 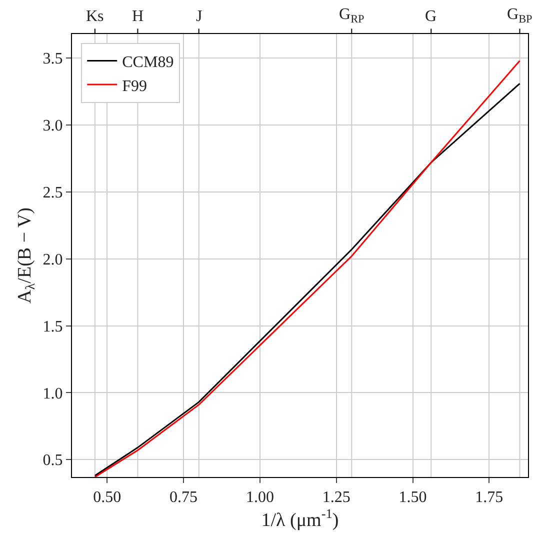 I want to click on x-tick-label: 0.75, so click(x=184, y=497).